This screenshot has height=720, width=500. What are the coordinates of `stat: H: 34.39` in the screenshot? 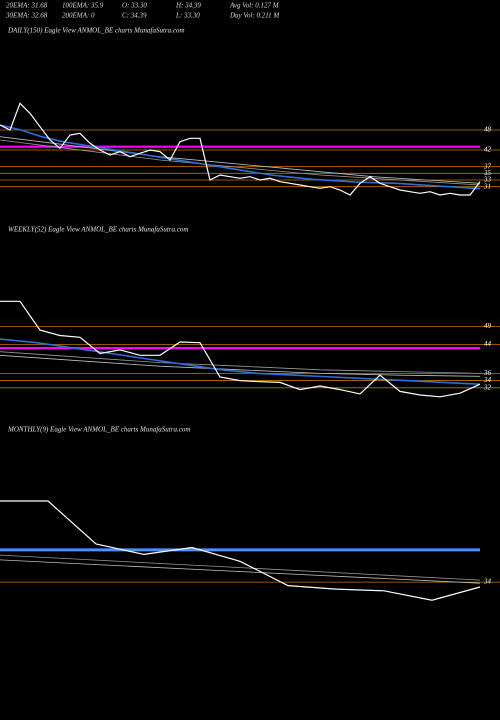 It's located at (188, 6).